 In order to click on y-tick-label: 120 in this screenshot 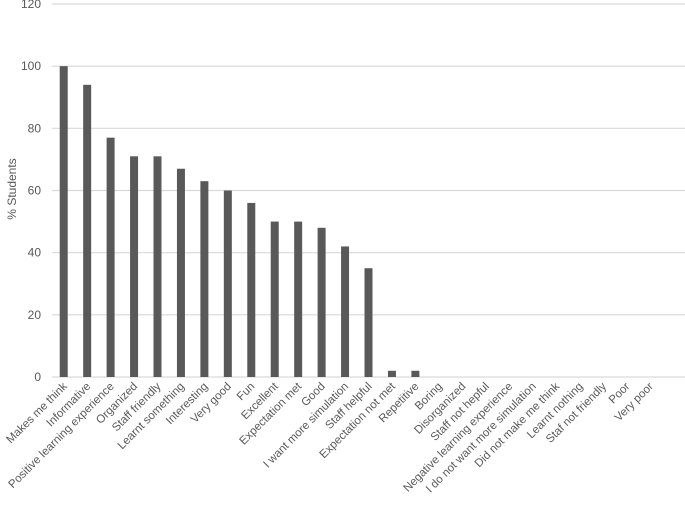, I will do `click(31, 5)`.